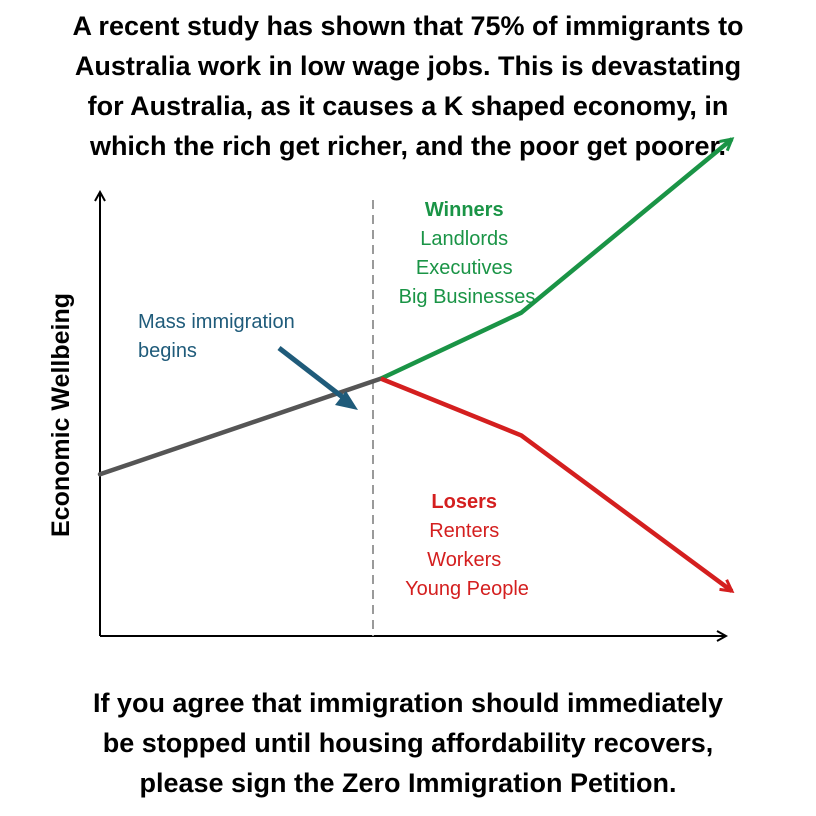 This screenshot has height=816, width=816. What do you see at coordinates (464, 210) in the screenshot?
I see `winners-title: Winners` at bounding box center [464, 210].